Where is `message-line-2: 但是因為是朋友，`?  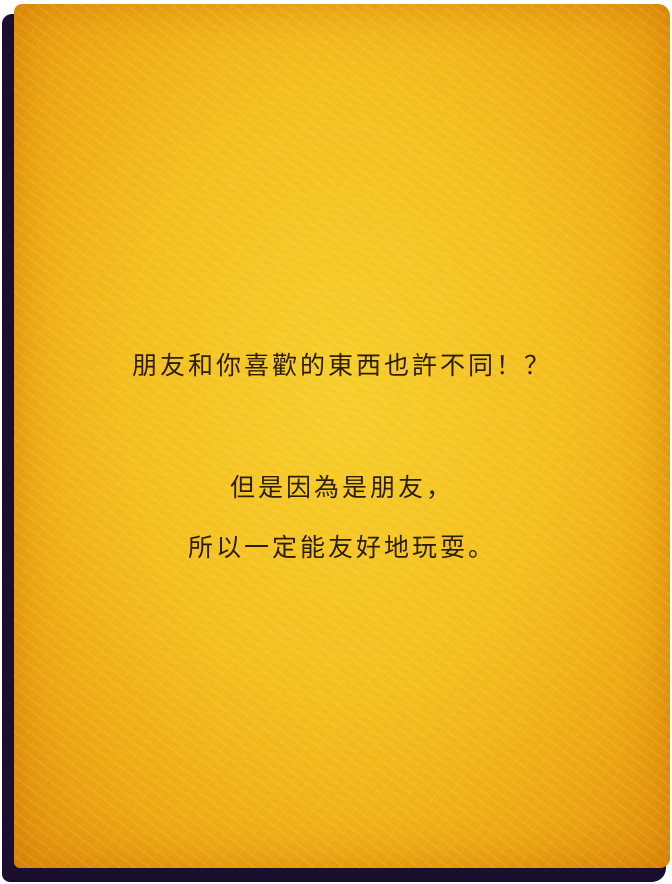
message-line-2: 但是因為是朋友， is located at coordinates (341, 487).